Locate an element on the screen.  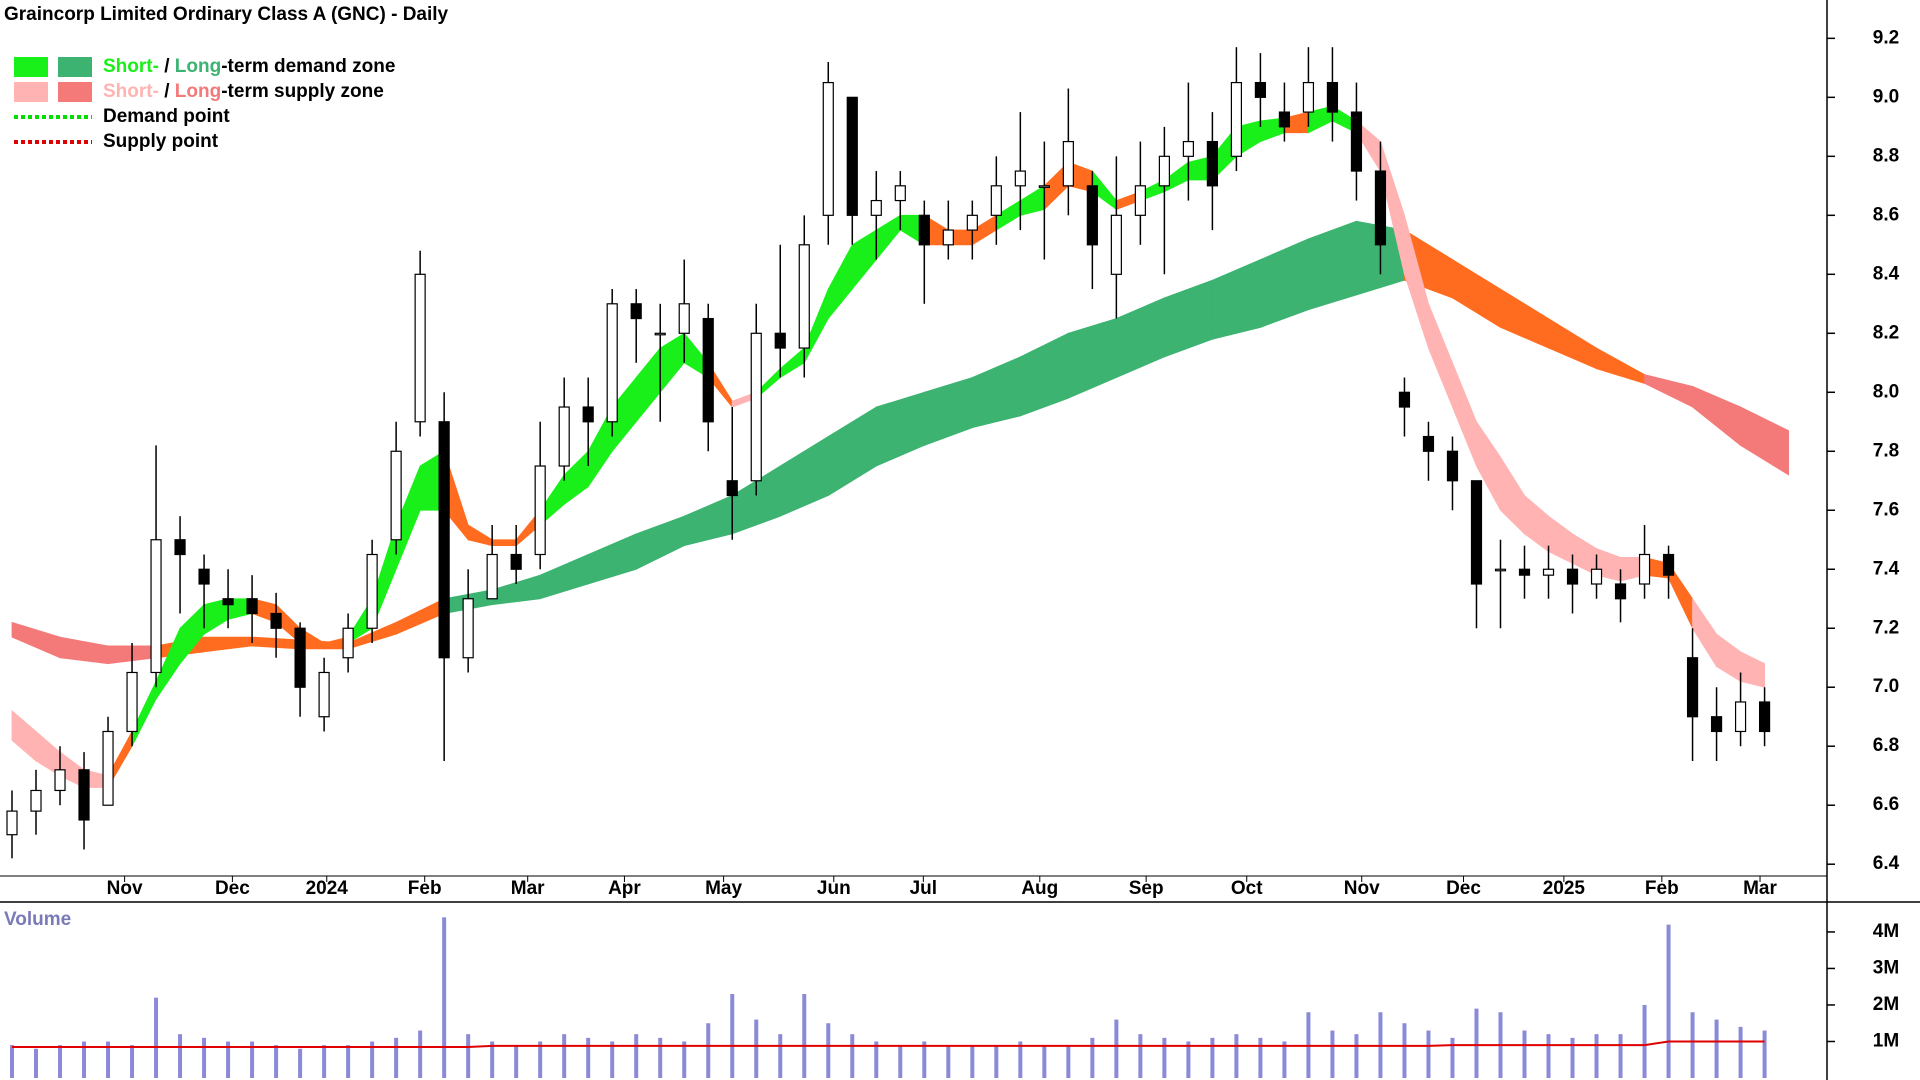
y-tick-label: 7.6 is located at coordinates (1886, 509).